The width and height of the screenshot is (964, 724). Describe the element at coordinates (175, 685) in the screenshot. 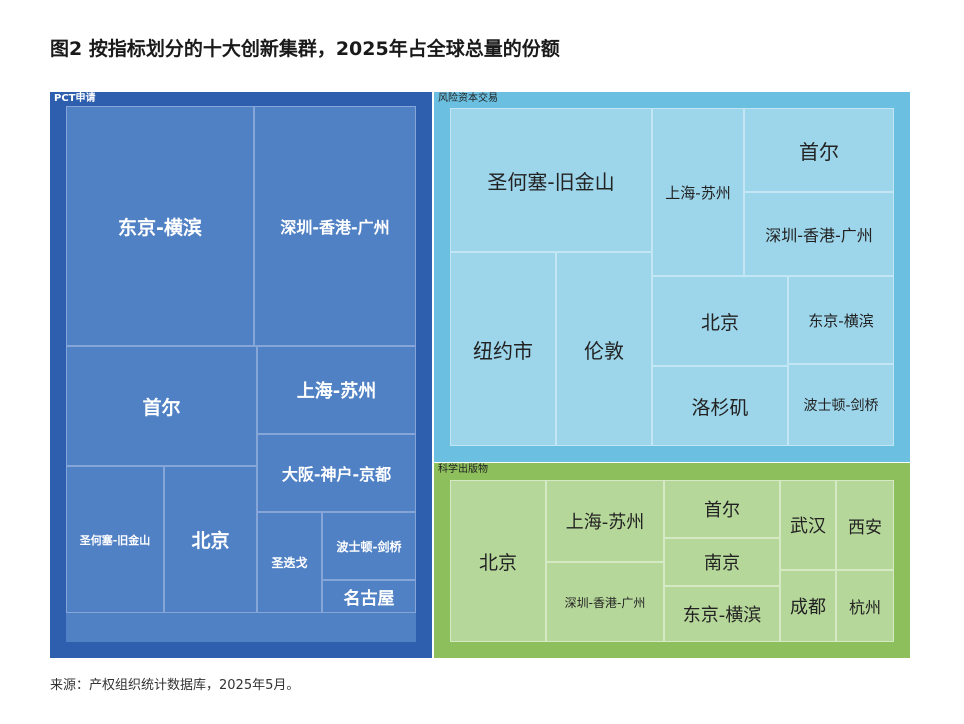

I see `source-note: 来源：产权组织统计数据库，2025年5月。` at that location.